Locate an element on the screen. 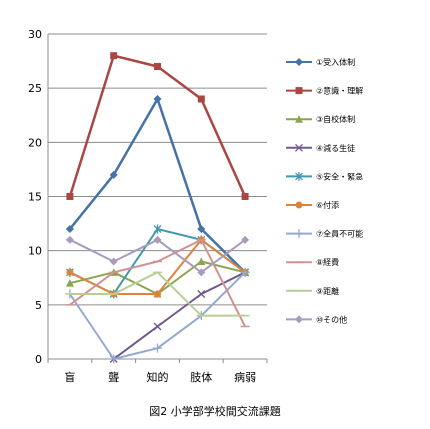  x-tick-label: 聾 is located at coordinates (113, 377).